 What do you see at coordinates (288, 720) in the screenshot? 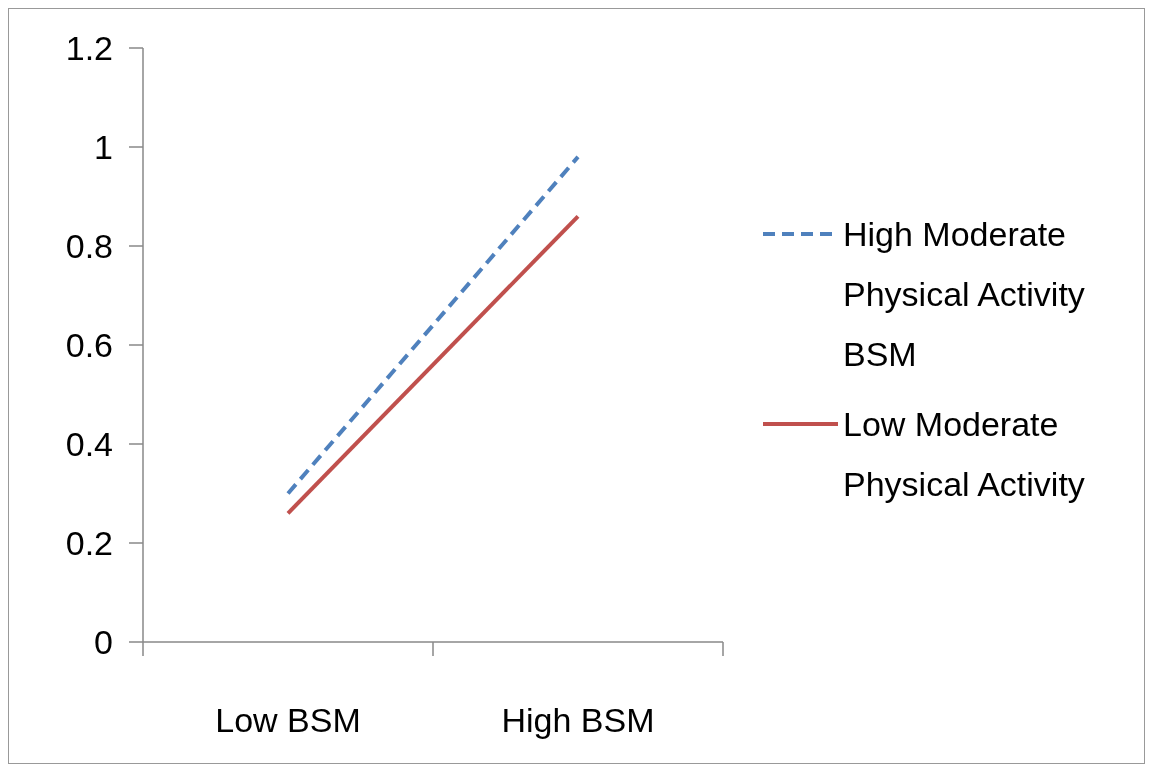
I see `x-tick-label: Low BSM` at bounding box center [288, 720].